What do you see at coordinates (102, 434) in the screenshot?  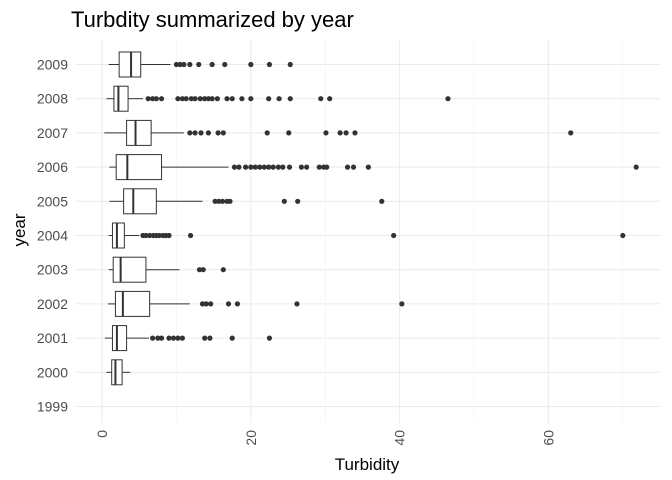 I see `x-tick-label: 0` at bounding box center [102, 434].